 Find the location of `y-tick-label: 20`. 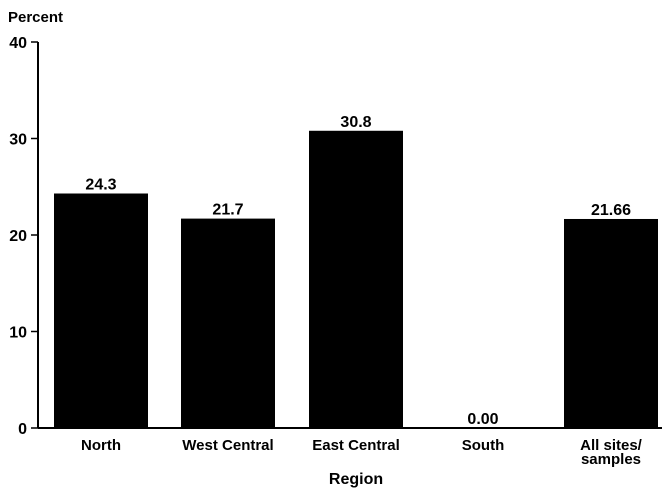

y-tick-label: 20 is located at coordinates (18, 236).